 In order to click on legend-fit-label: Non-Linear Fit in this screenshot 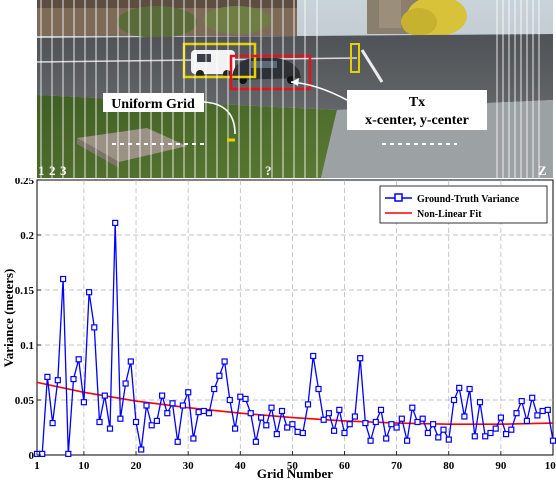, I will do `click(449, 214)`.